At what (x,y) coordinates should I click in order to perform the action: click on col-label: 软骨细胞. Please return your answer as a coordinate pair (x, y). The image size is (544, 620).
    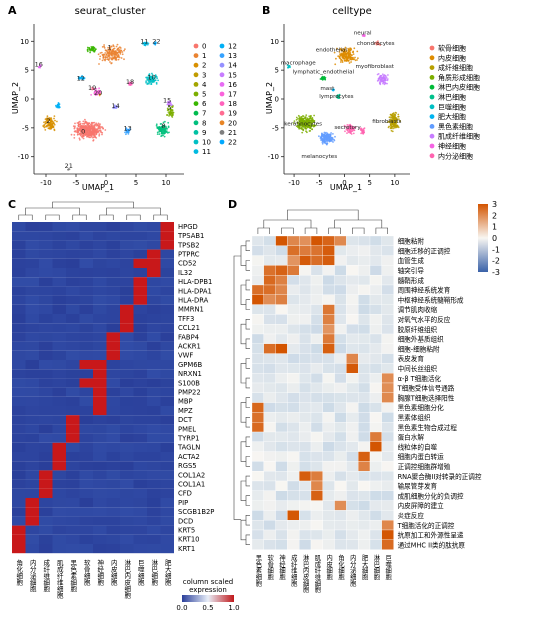
    Looking at the image, I should click on (86, 572).